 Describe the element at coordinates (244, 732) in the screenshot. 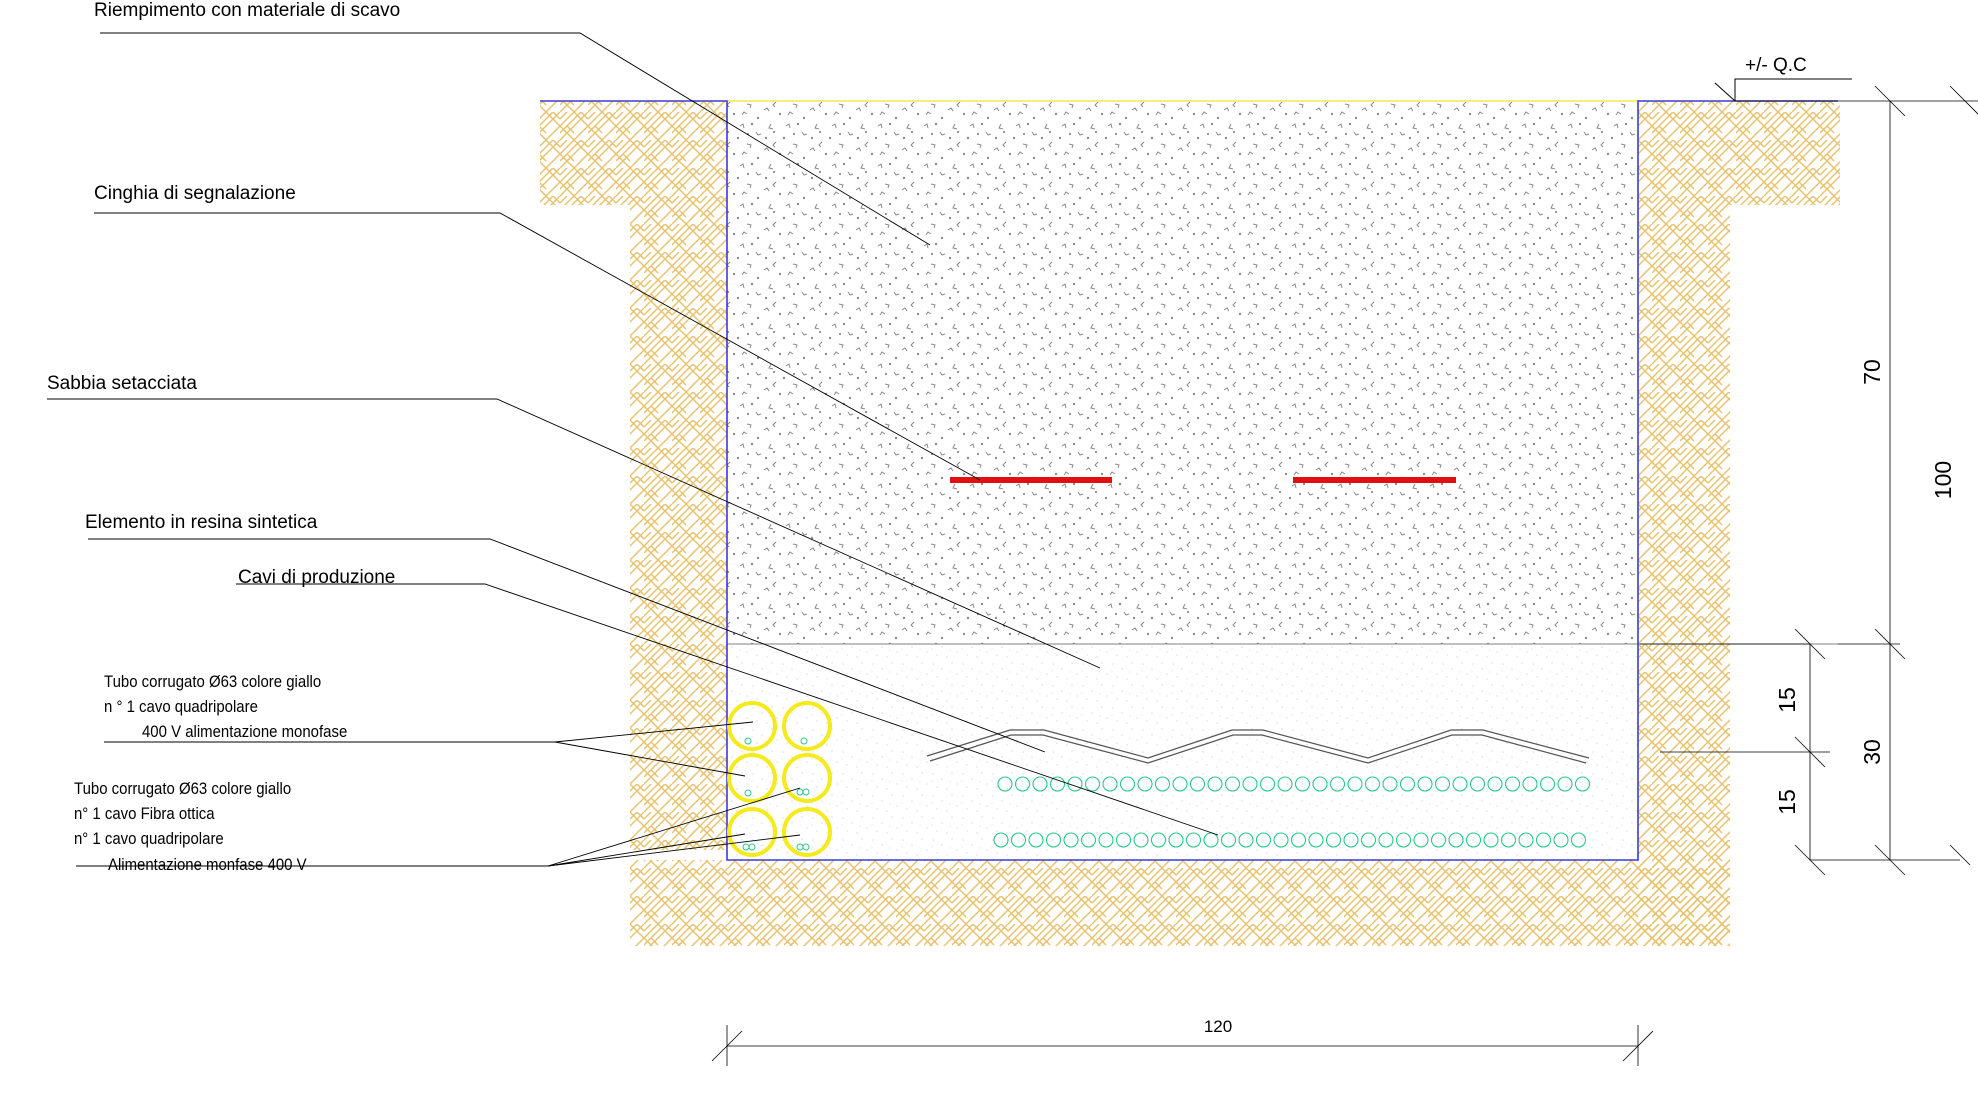

I see `label-tube1-line3: 400 V alimentazione monofase` at that location.